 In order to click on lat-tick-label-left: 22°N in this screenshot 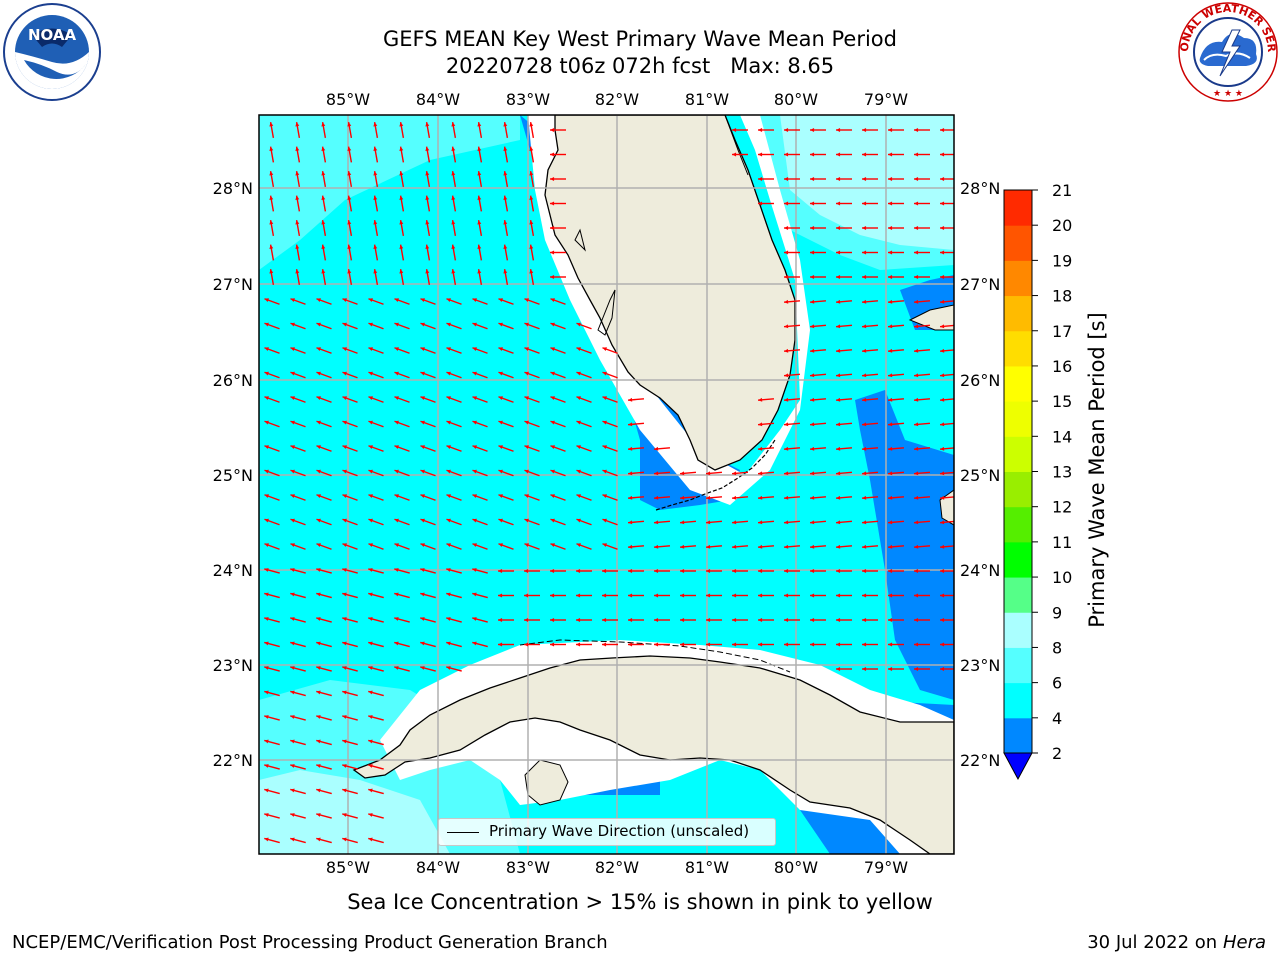, I will do `click(233, 760)`.